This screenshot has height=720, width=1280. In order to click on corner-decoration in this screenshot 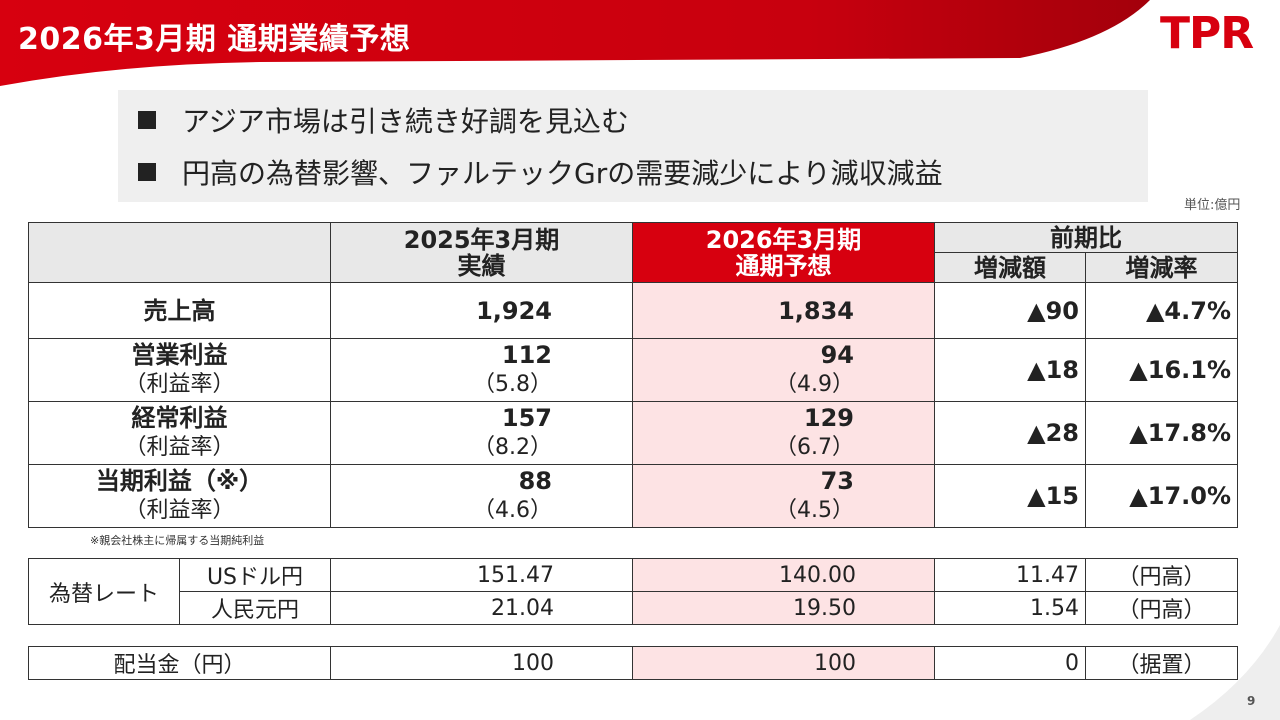, I will do `click(1235, 672)`.